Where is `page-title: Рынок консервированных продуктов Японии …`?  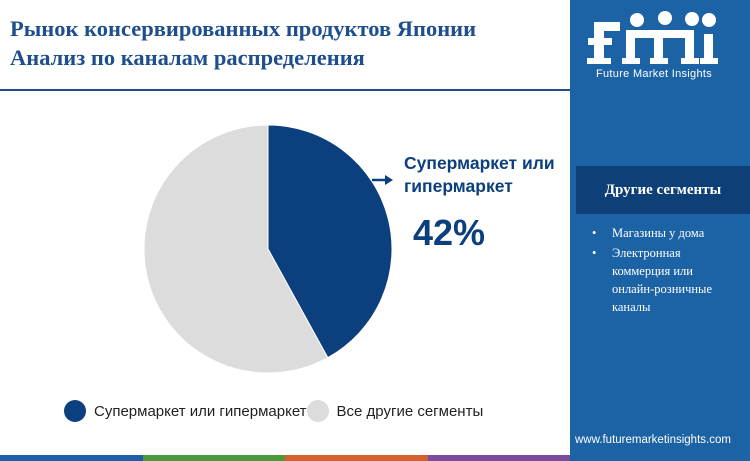 page-title: Рынок консервированных продуктов Японии … is located at coordinates (280, 43).